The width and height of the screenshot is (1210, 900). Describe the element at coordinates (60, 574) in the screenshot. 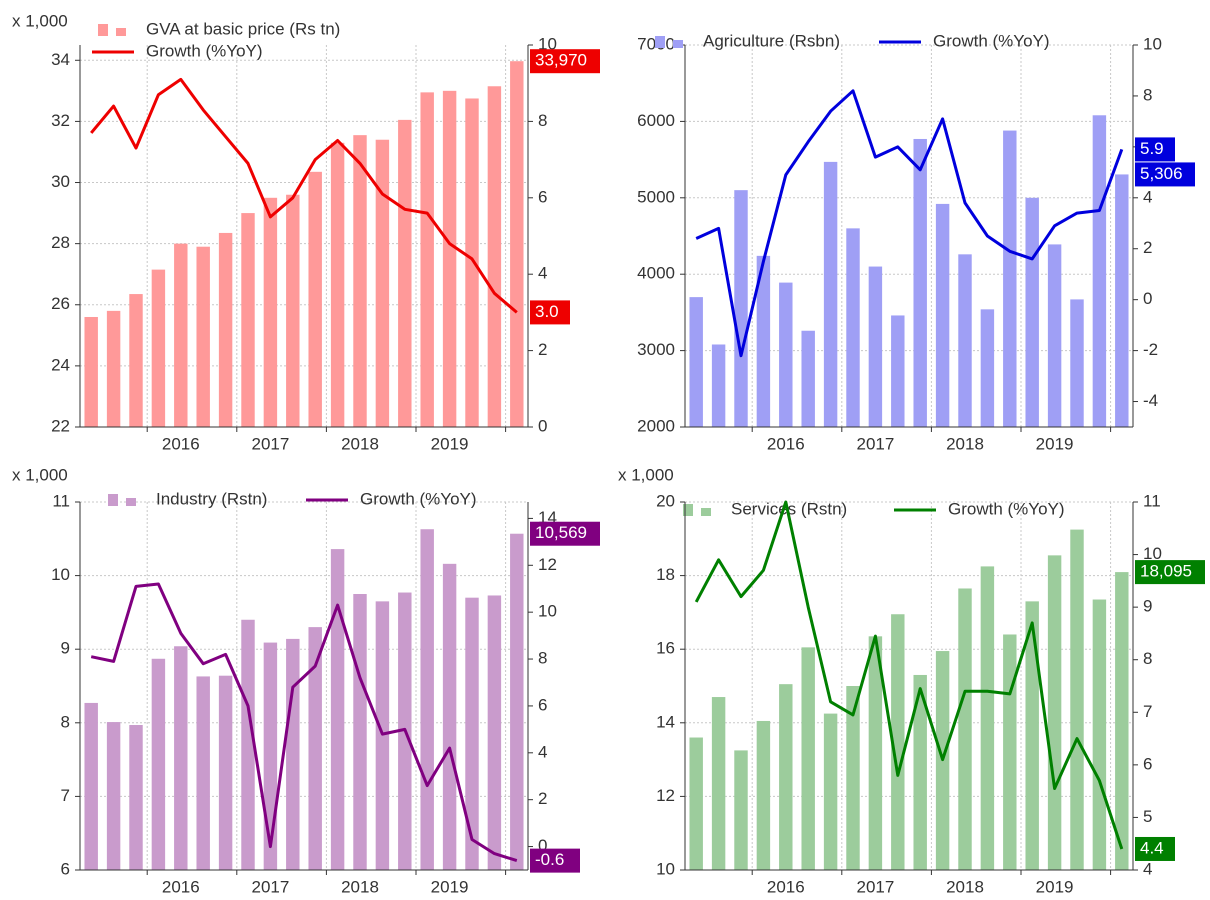

I see `y-tick-label: 10` at that location.